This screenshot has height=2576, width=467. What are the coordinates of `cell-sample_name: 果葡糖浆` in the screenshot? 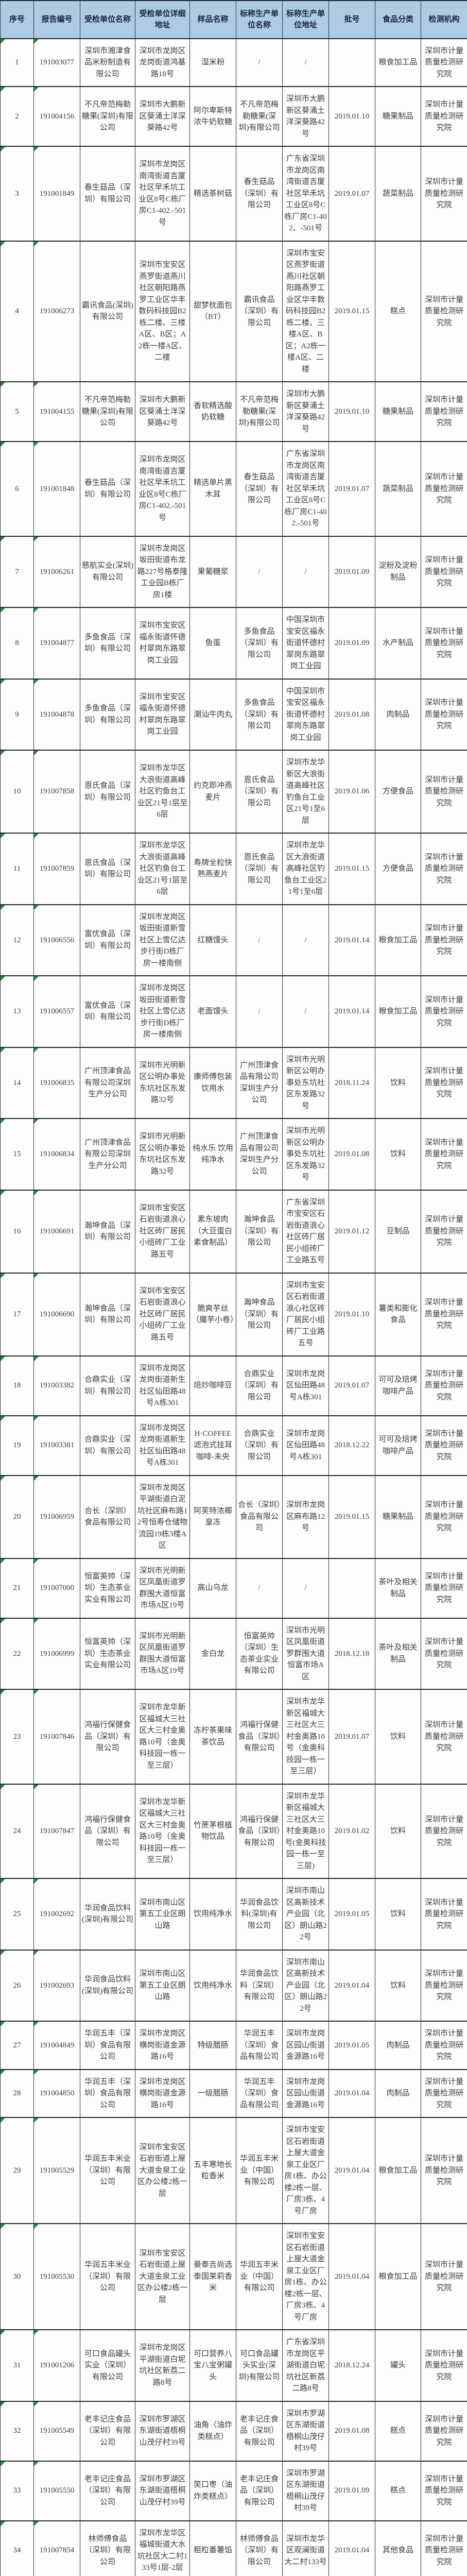 It's located at (213, 571).